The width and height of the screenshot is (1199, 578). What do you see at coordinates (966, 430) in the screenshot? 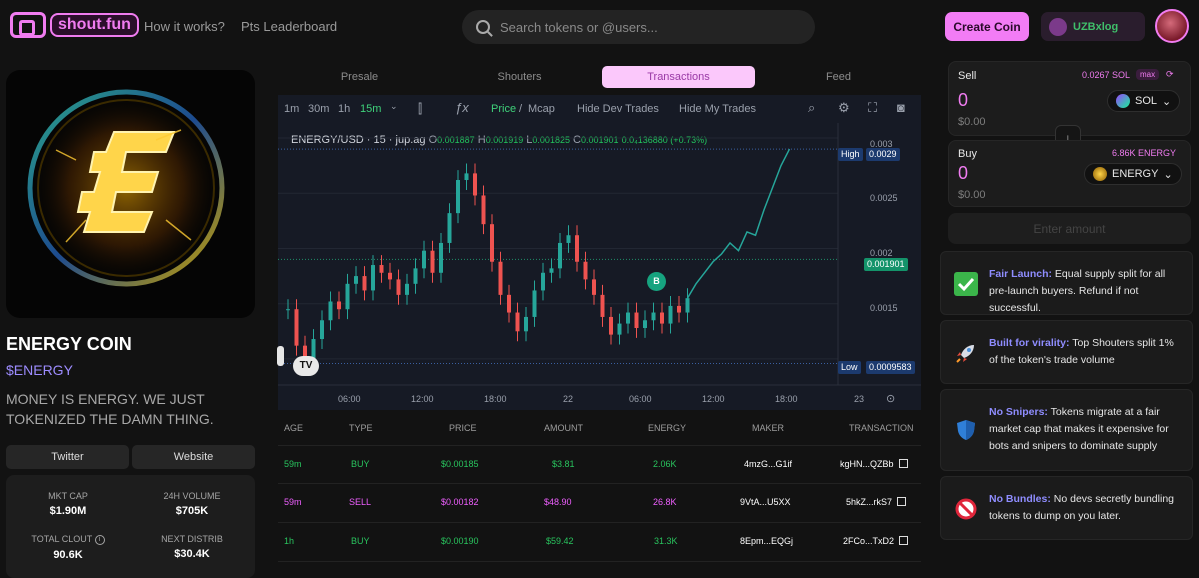
I see `shield-icon` at bounding box center [966, 430].